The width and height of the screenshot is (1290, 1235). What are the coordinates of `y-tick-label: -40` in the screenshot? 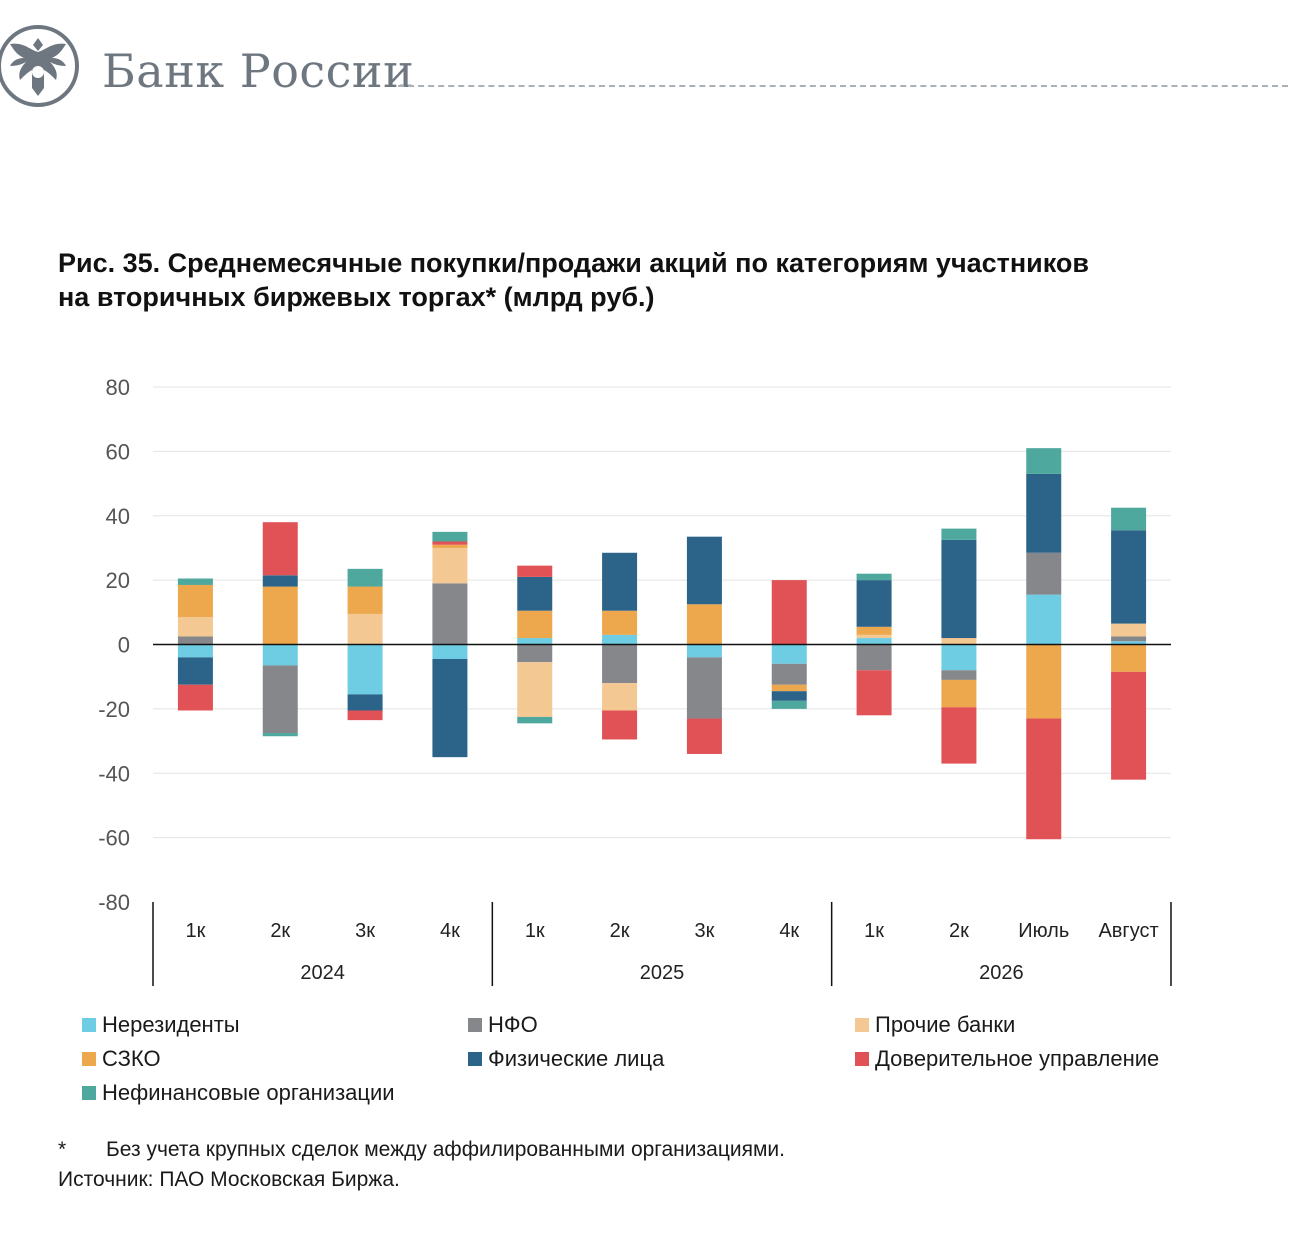 It's located at (114, 773).